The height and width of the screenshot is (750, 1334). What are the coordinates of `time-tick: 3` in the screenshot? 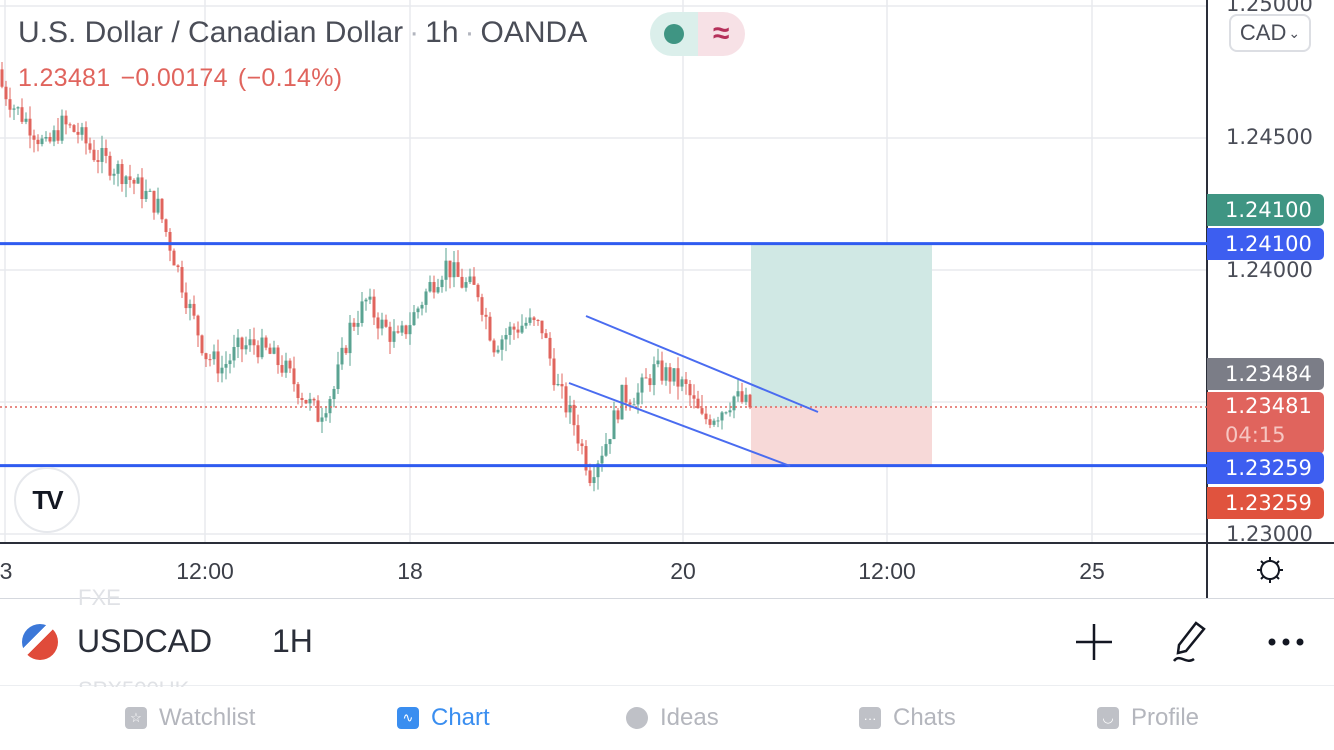 It's located at (6, 571).